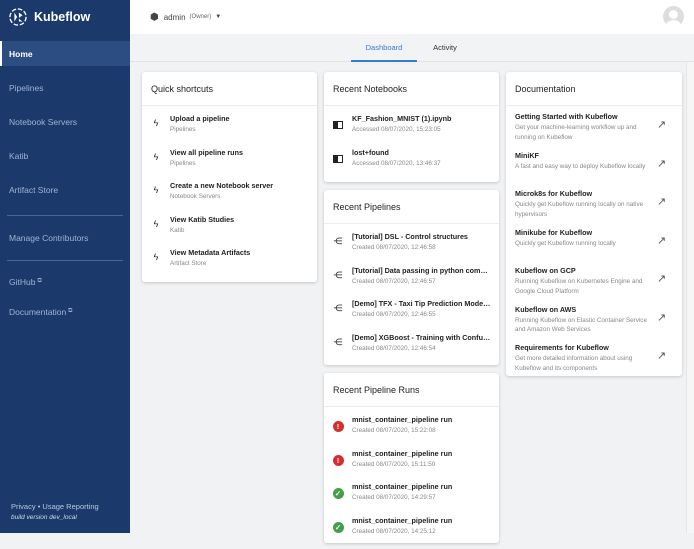  I want to click on kubeflow-logo-icon, so click(18, 17).